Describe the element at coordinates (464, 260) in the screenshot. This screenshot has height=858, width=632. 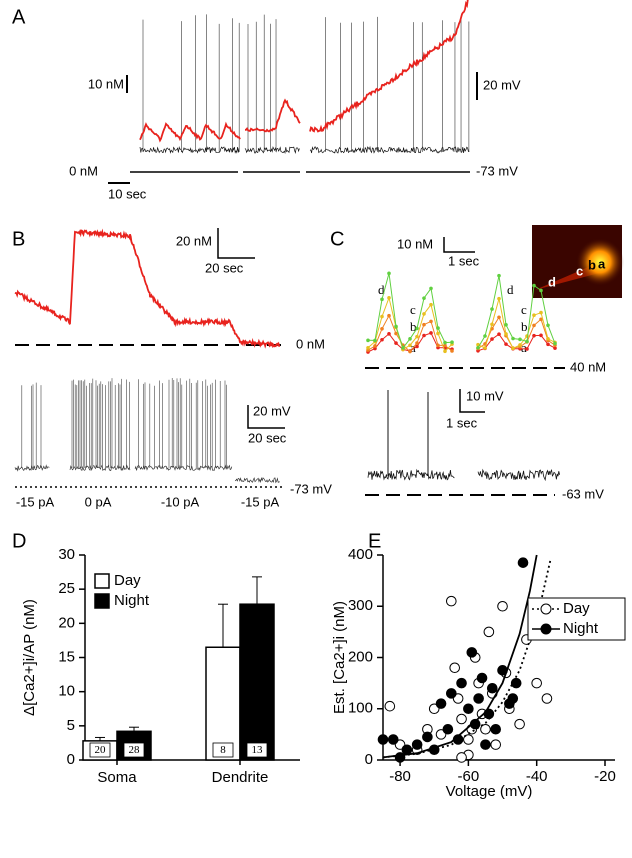
I see `scale-label: 1 sec` at that location.